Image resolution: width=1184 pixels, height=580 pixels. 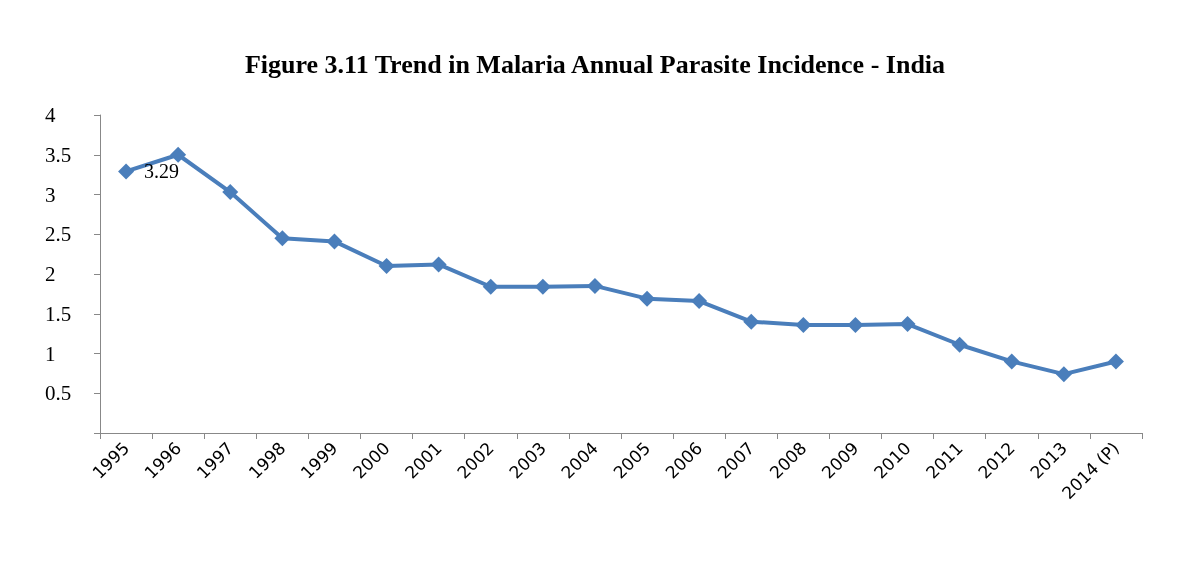 What do you see at coordinates (50, 353) in the screenshot?
I see `y-tick-label: 1` at bounding box center [50, 353].